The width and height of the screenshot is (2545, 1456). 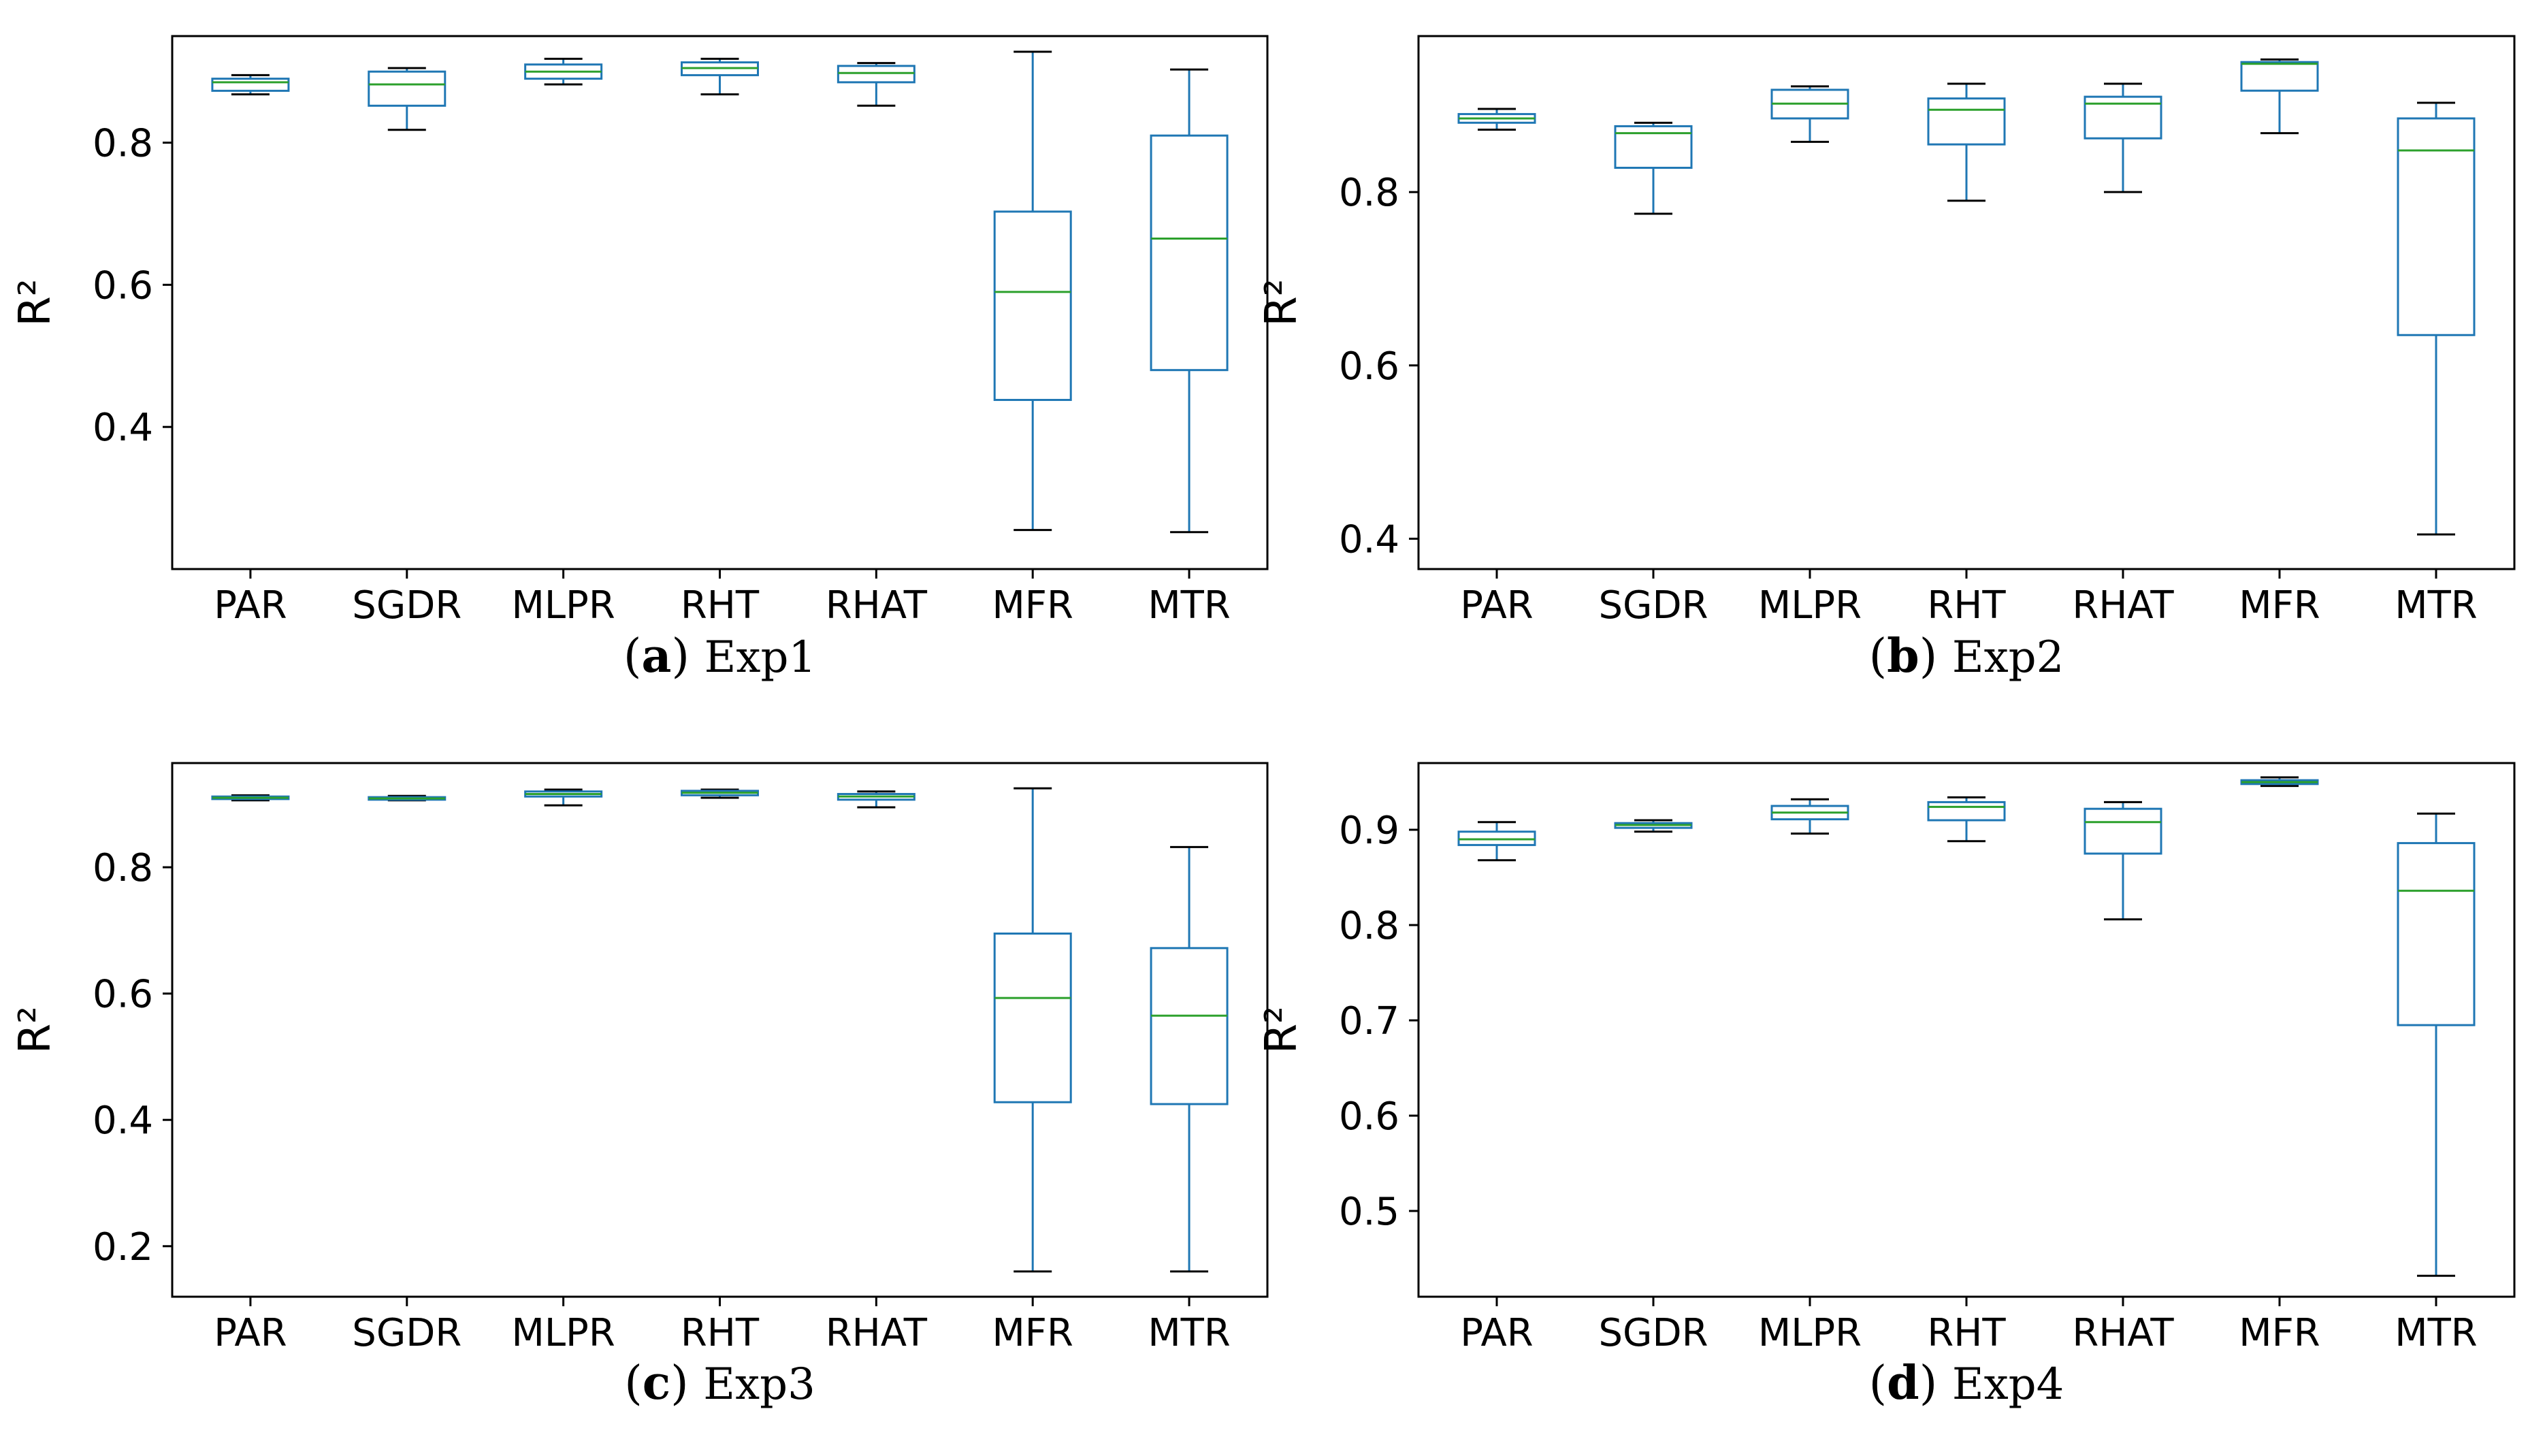 What do you see at coordinates (1369, 1022) in the screenshot?
I see `y-tick-label: 0.7` at bounding box center [1369, 1022].